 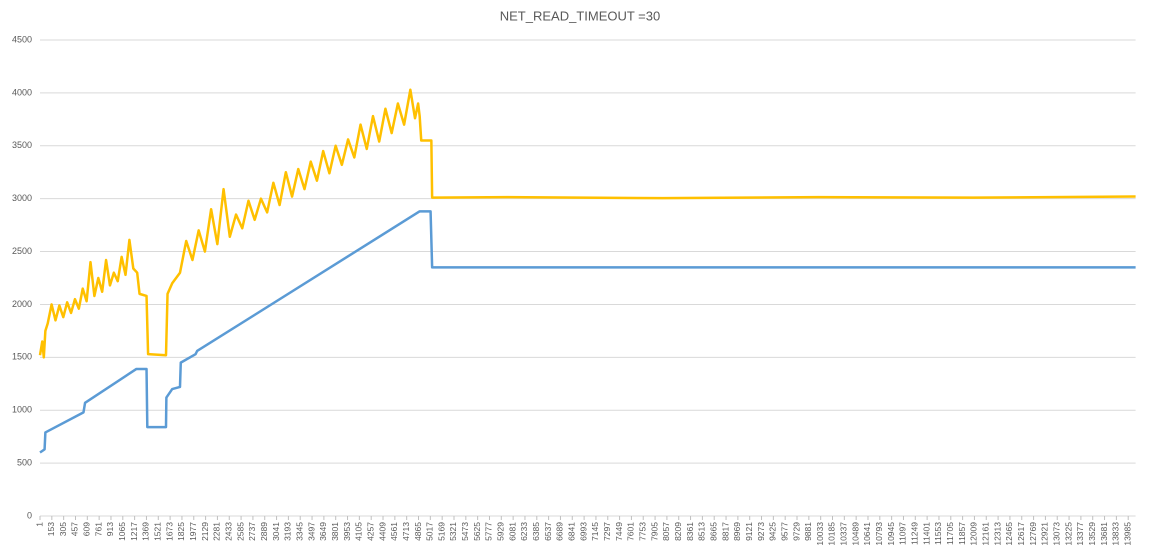 What do you see at coordinates (926, 533) in the screenshot?
I see `x-tick-label: 11401` at bounding box center [926, 533].